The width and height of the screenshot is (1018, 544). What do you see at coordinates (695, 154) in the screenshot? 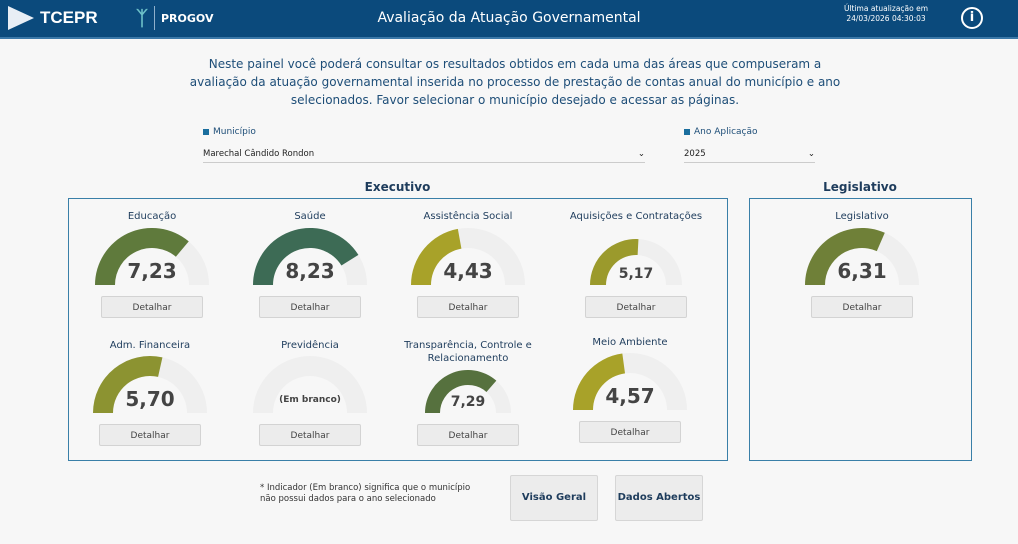
I see `select-value: 2025` at bounding box center [695, 154].